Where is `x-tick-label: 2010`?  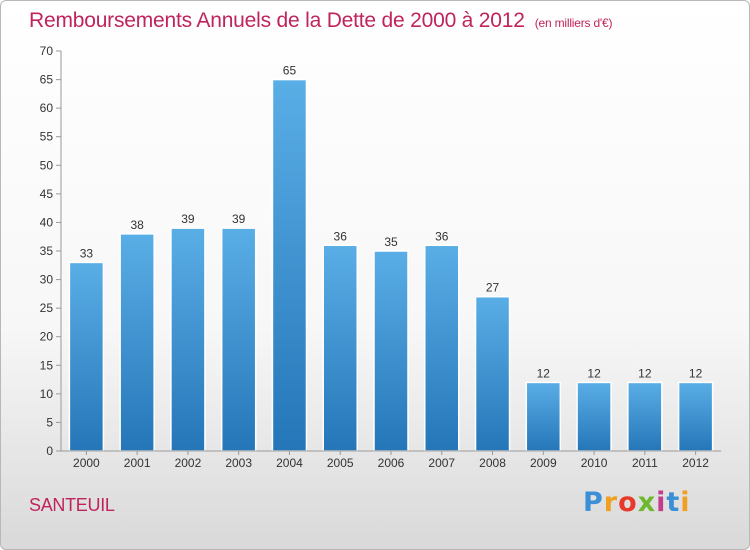
x-tick-label: 2010 is located at coordinates (594, 463).